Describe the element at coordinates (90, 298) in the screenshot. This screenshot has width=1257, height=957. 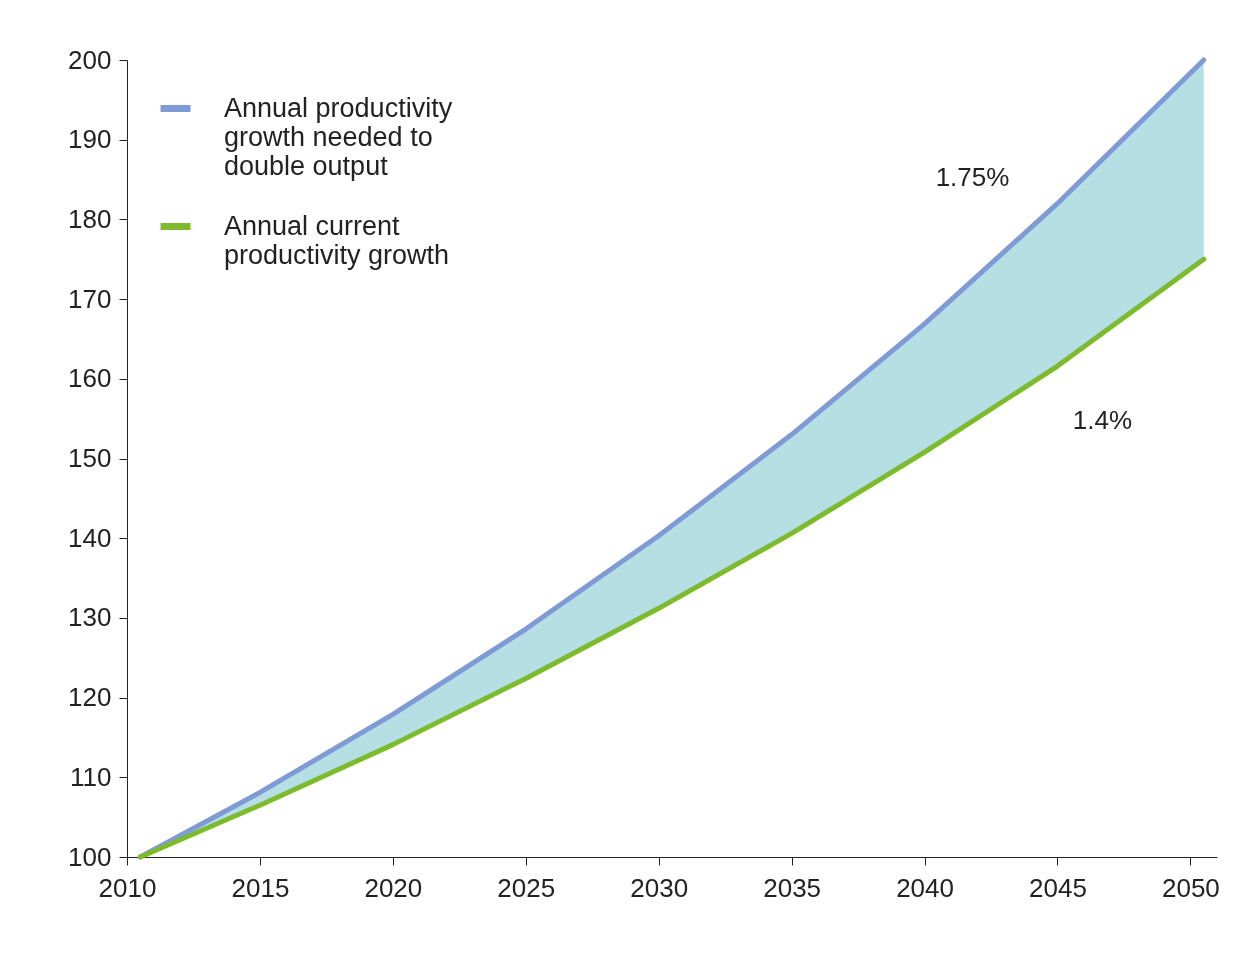
I see `y-tick-label: 170` at that location.